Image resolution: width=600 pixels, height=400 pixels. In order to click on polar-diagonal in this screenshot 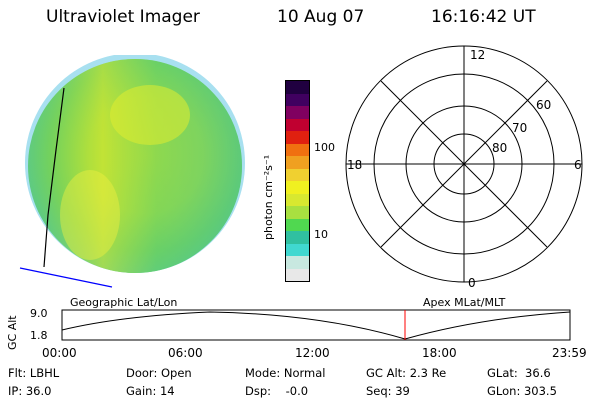, I will do `click(464, 164)`.